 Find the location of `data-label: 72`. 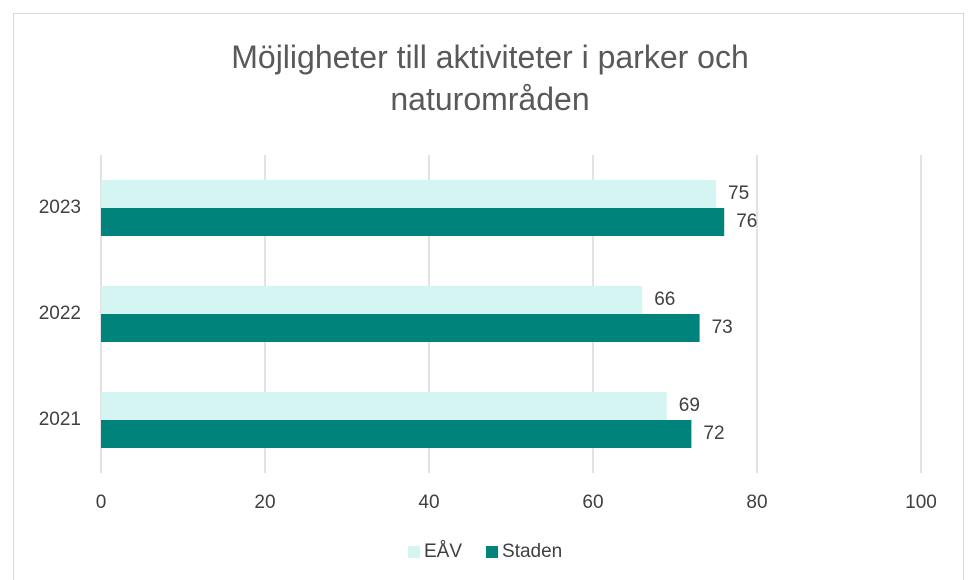

data-label: 72 is located at coordinates (713, 433).